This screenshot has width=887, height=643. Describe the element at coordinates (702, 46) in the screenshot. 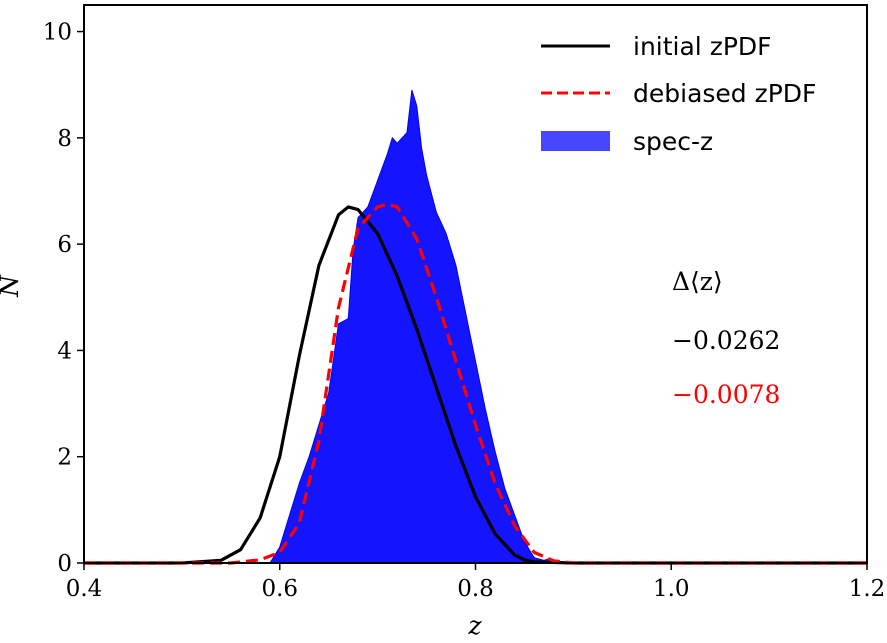

I see `legend-label-initial-zpdf: initial zPDF` at that location.